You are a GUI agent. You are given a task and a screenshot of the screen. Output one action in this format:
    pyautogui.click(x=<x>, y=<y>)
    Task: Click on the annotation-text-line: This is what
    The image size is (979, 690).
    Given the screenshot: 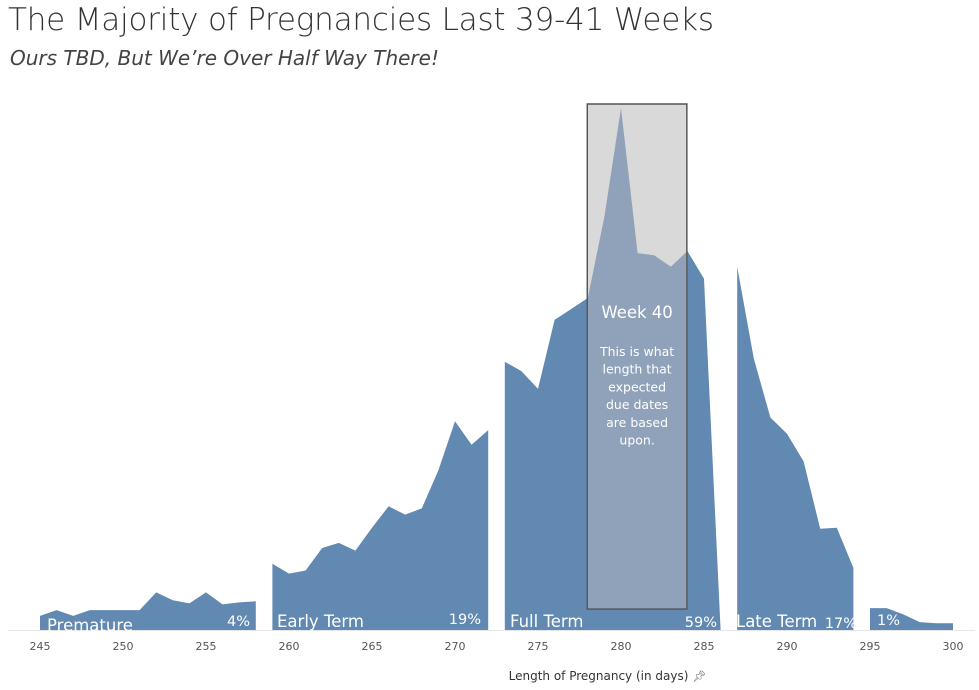 What is the action you would take?
    pyautogui.click(x=636, y=351)
    